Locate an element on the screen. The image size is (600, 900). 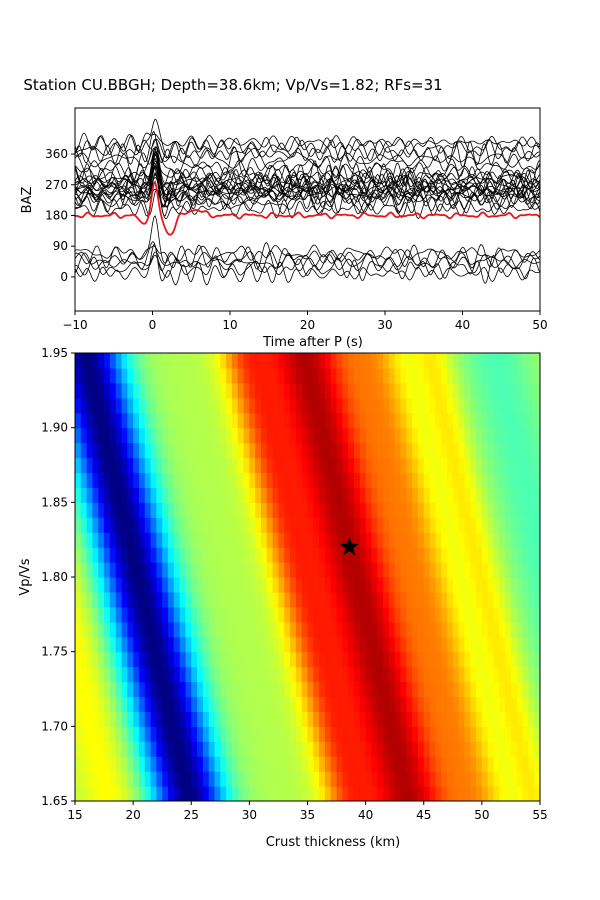
rf-trace is located at coordinates (307, 264).